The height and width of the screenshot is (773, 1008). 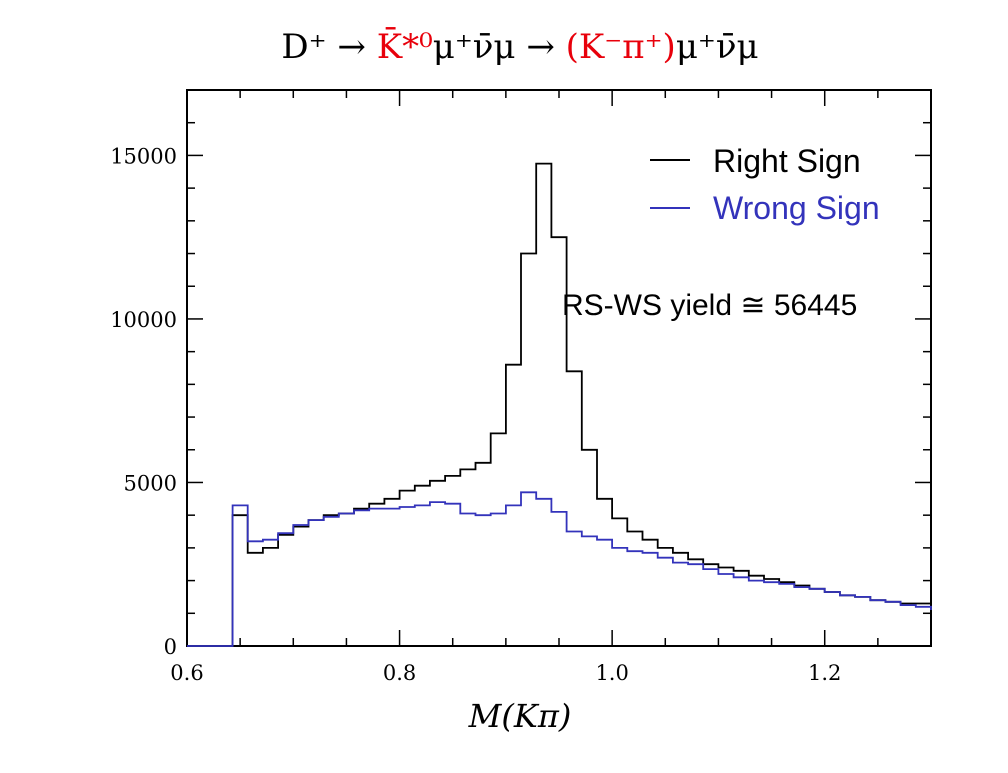 I want to click on chart-title: D⁺ → K̄*⁰μ⁺ν̄μ → (K⁻π⁺)μ⁺ν̄μ, so click(x=519, y=46).